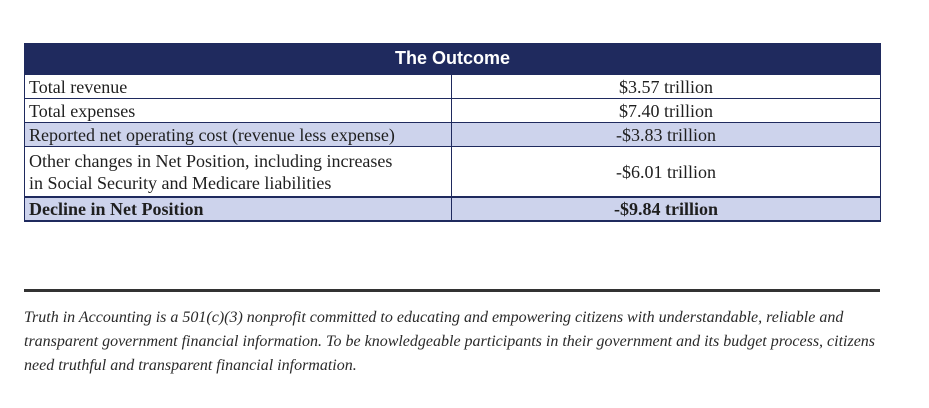  I want to click on row-label: Total revenue, so click(238, 86).